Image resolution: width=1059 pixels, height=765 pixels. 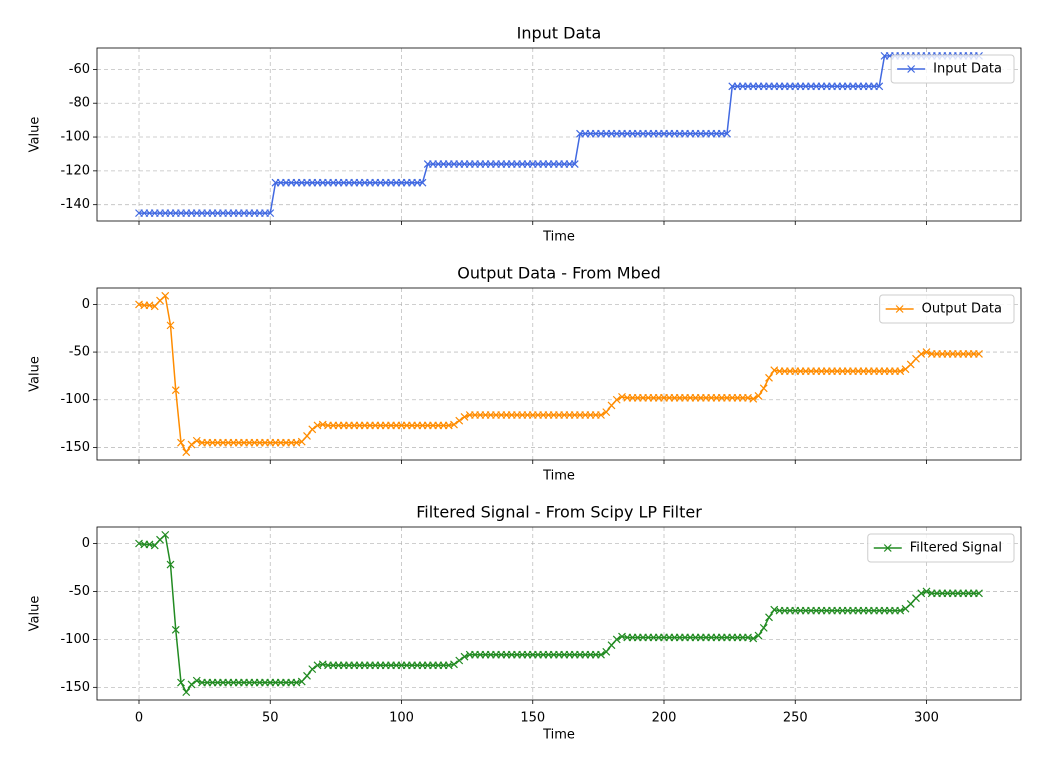 I want to click on chart-title: Input Data, so click(x=559, y=33).